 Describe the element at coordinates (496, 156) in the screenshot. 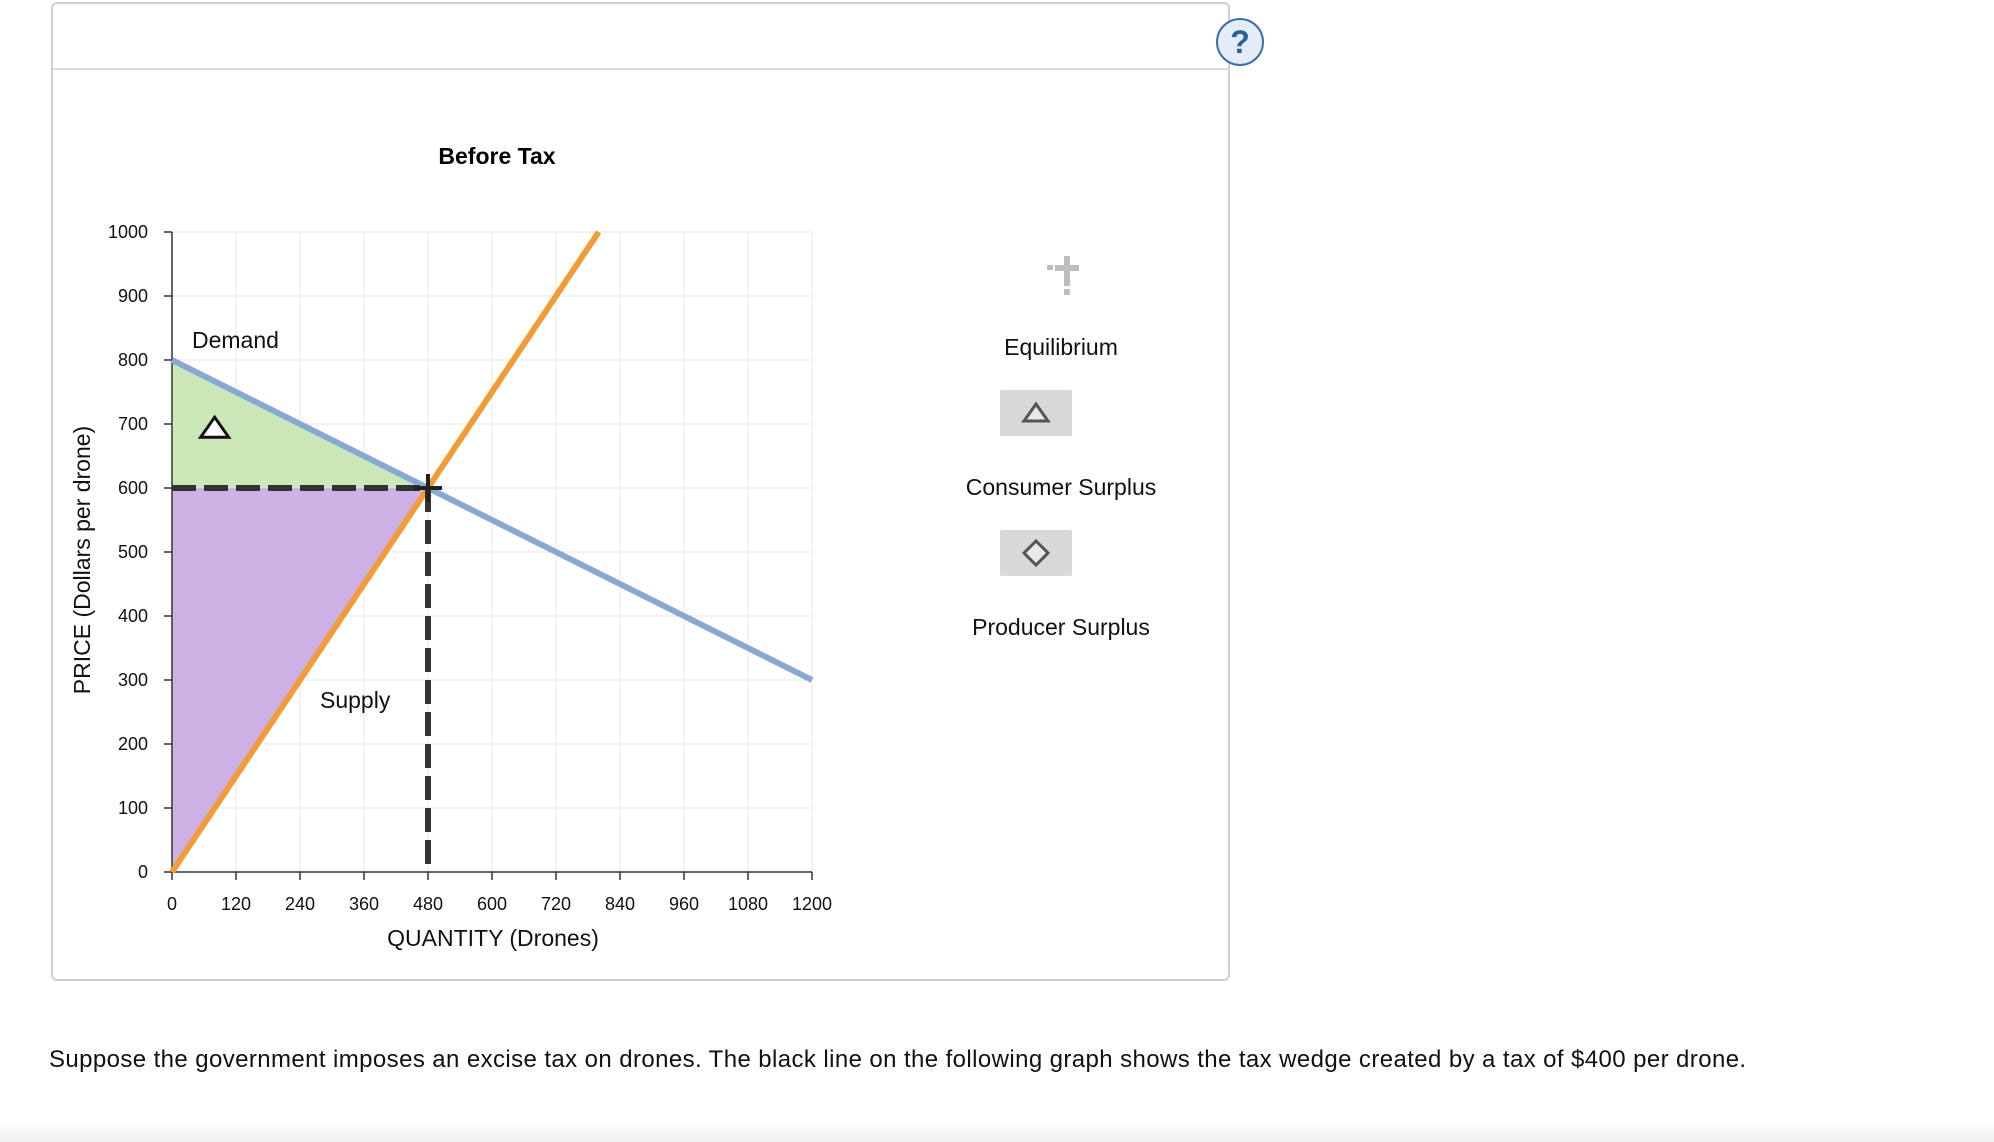

I see `chart-title: Before Tax` at that location.